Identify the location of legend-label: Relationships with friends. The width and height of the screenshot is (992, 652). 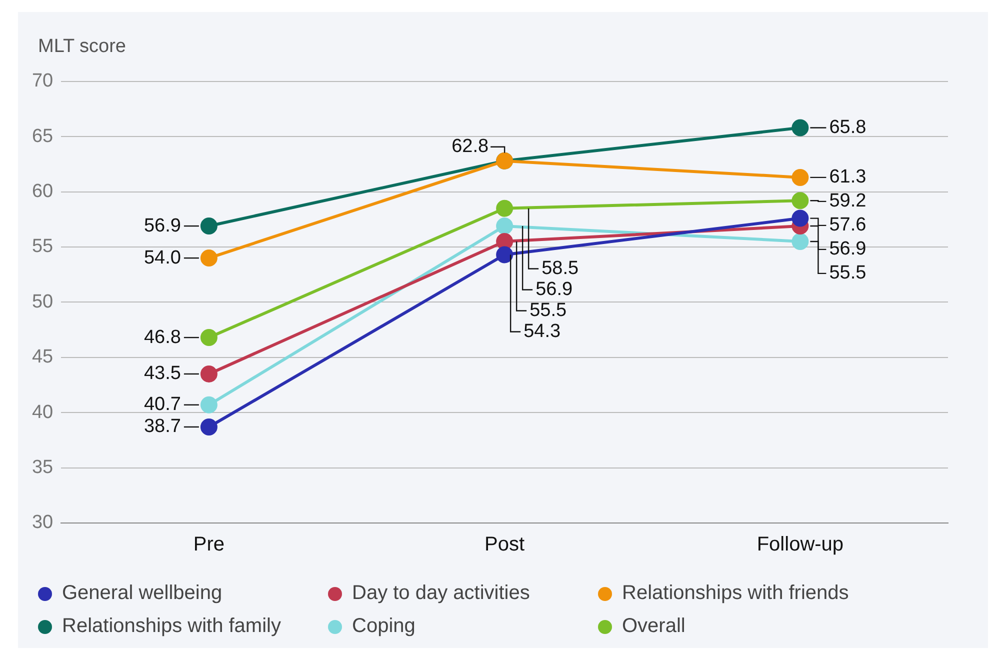
(735, 593).